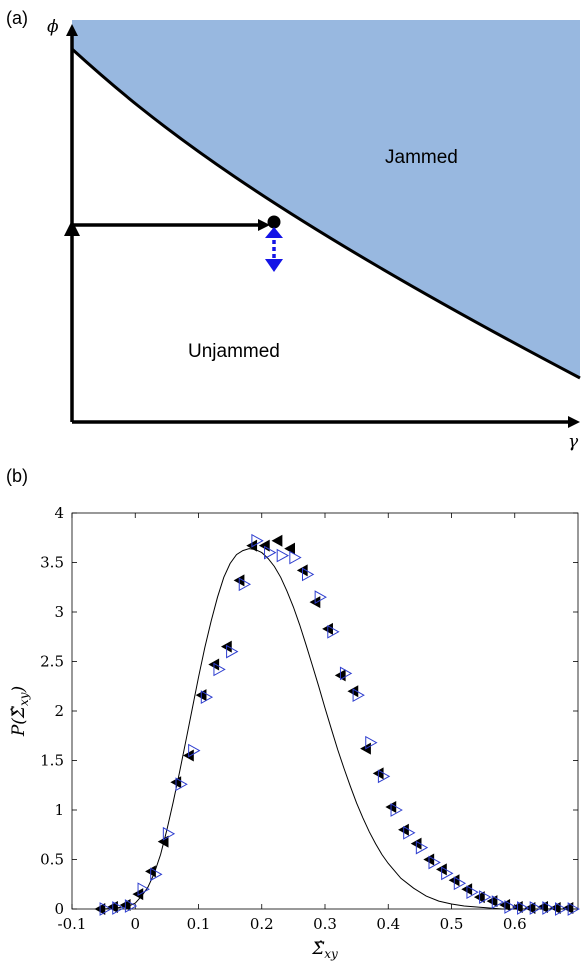 The height and width of the screenshot is (969, 584). I want to click on x-axis-title: Σ̂xy, so click(324, 950).